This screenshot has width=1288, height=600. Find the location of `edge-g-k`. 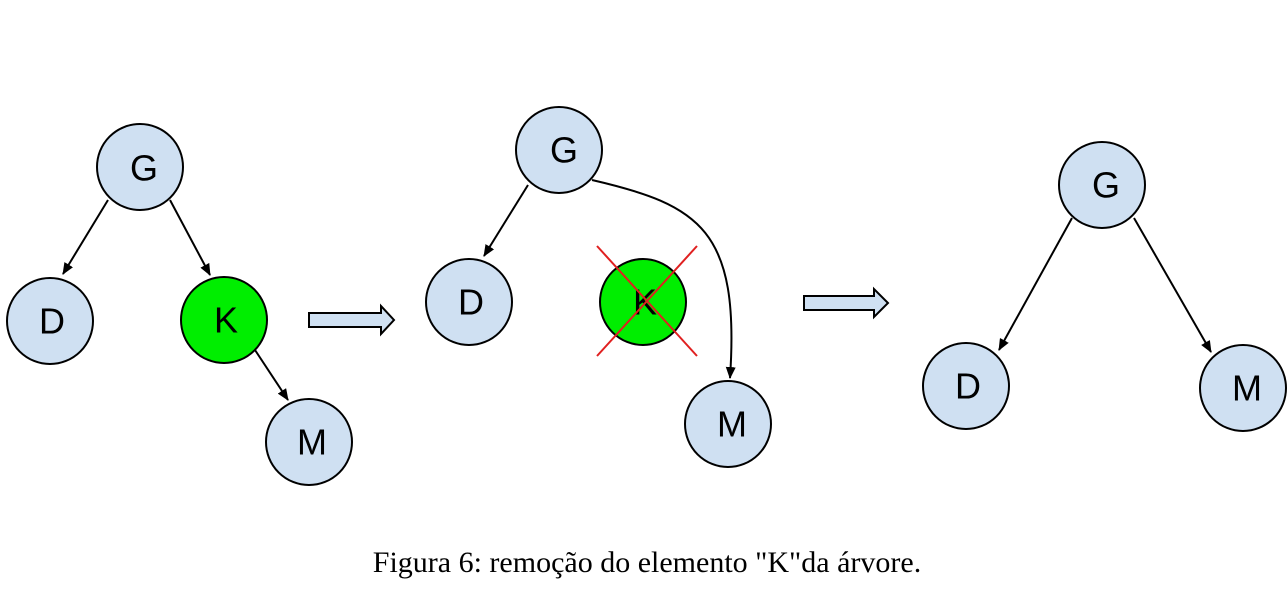

edge-g-k is located at coordinates (190, 237).